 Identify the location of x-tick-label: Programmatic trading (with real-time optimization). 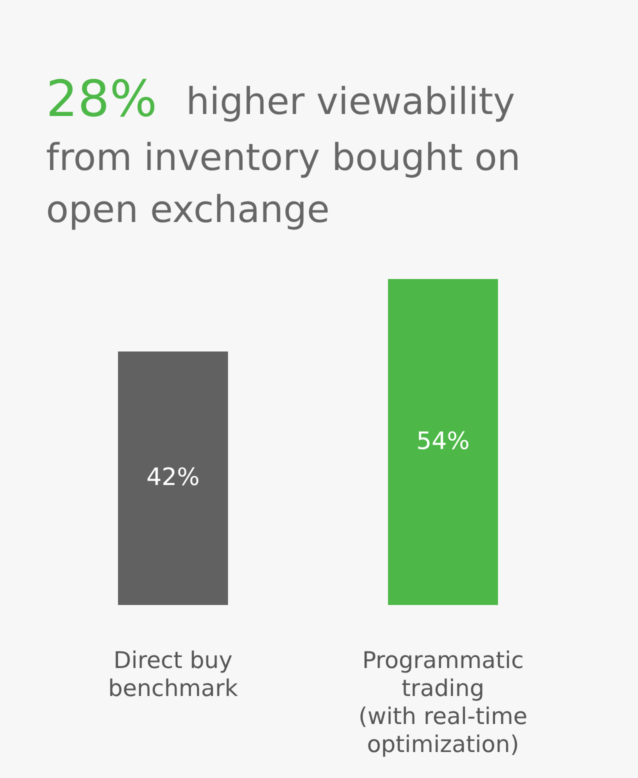
(443, 703).